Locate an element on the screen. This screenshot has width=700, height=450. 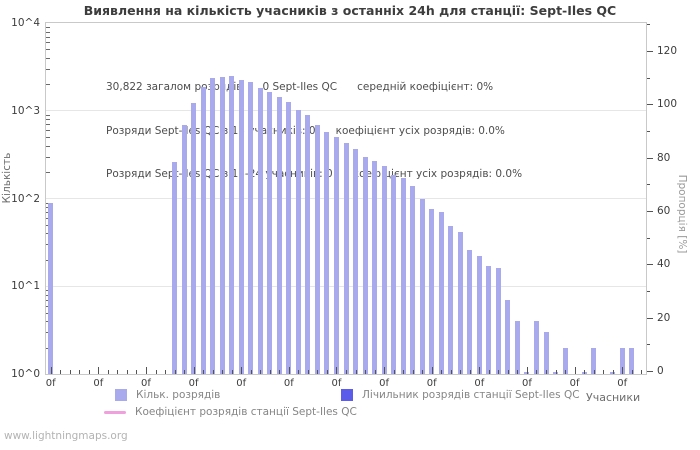
legend-item-count: Кільк. розрядів is located at coordinates (167, 395).